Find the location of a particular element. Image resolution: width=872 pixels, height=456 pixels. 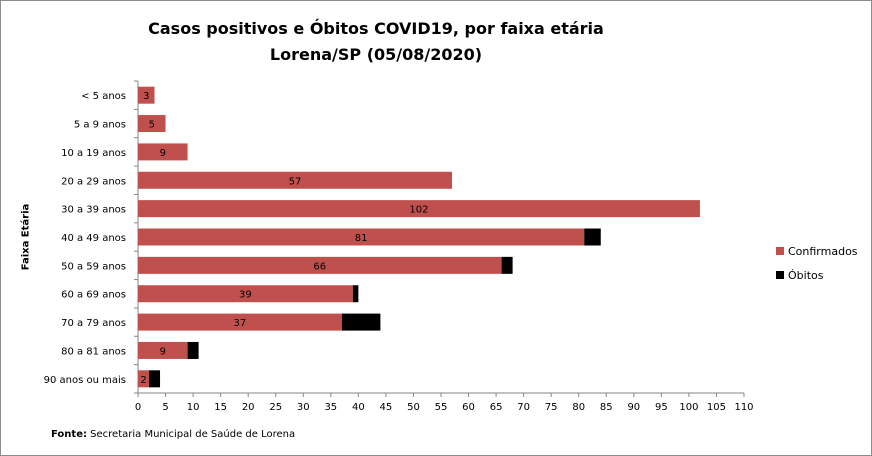

data-label-confirmados: 2 is located at coordinates (143, 380).